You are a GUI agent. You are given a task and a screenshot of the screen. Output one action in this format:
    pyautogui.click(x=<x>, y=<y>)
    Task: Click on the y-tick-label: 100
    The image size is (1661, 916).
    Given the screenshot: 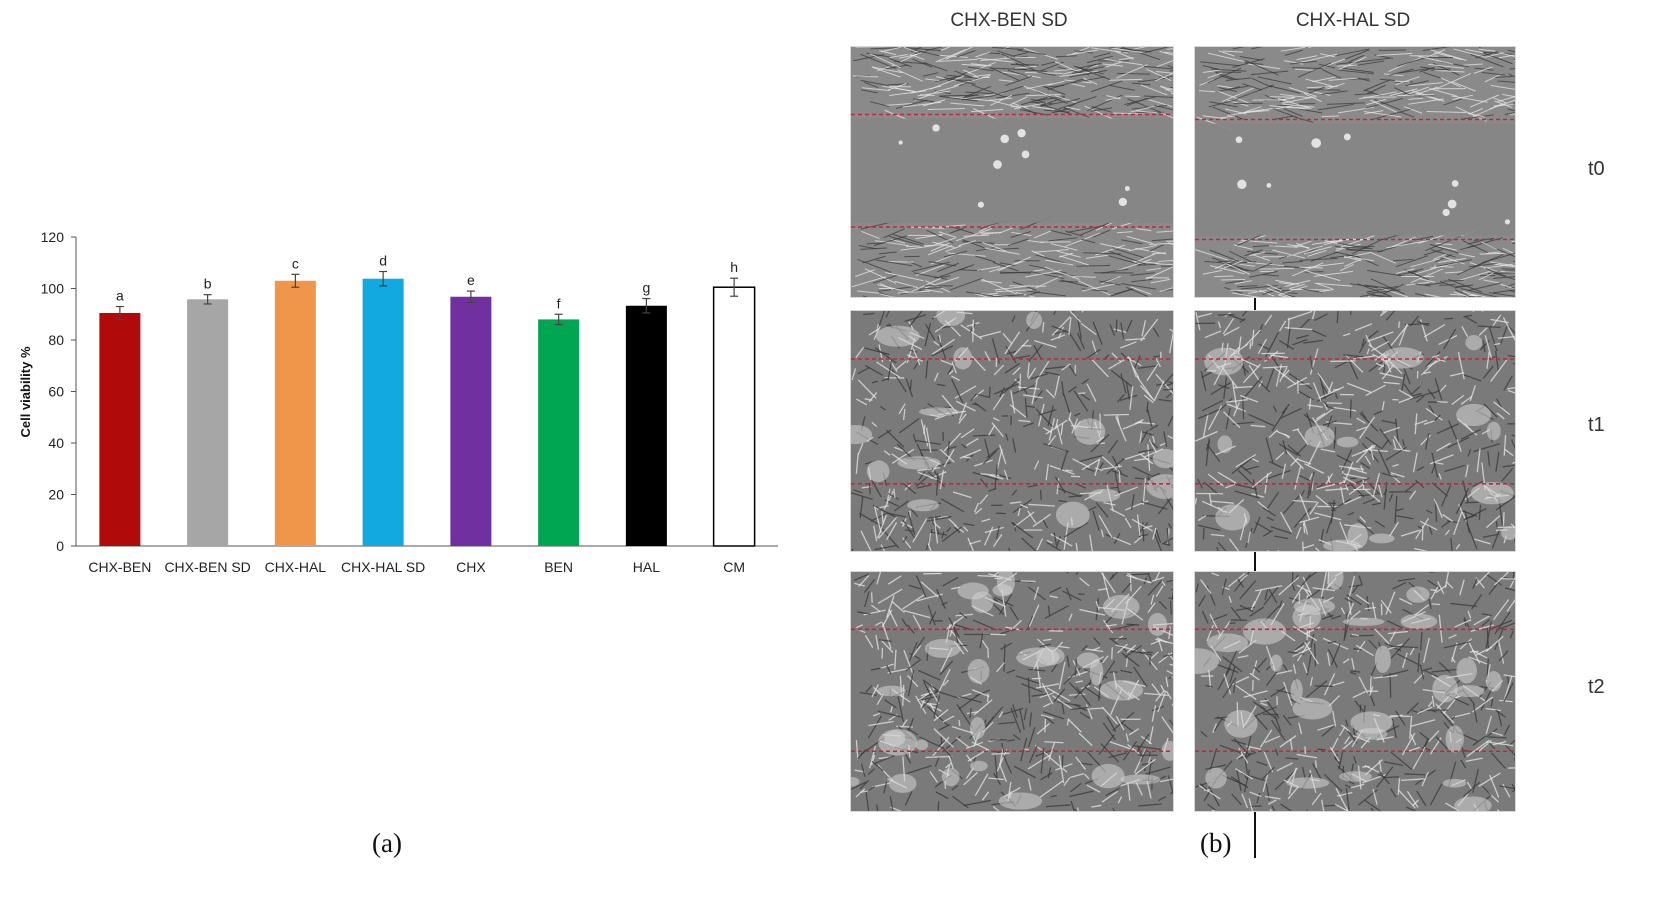 What is the action you would take?
    pyautogui.click(x=53, y=289)
    